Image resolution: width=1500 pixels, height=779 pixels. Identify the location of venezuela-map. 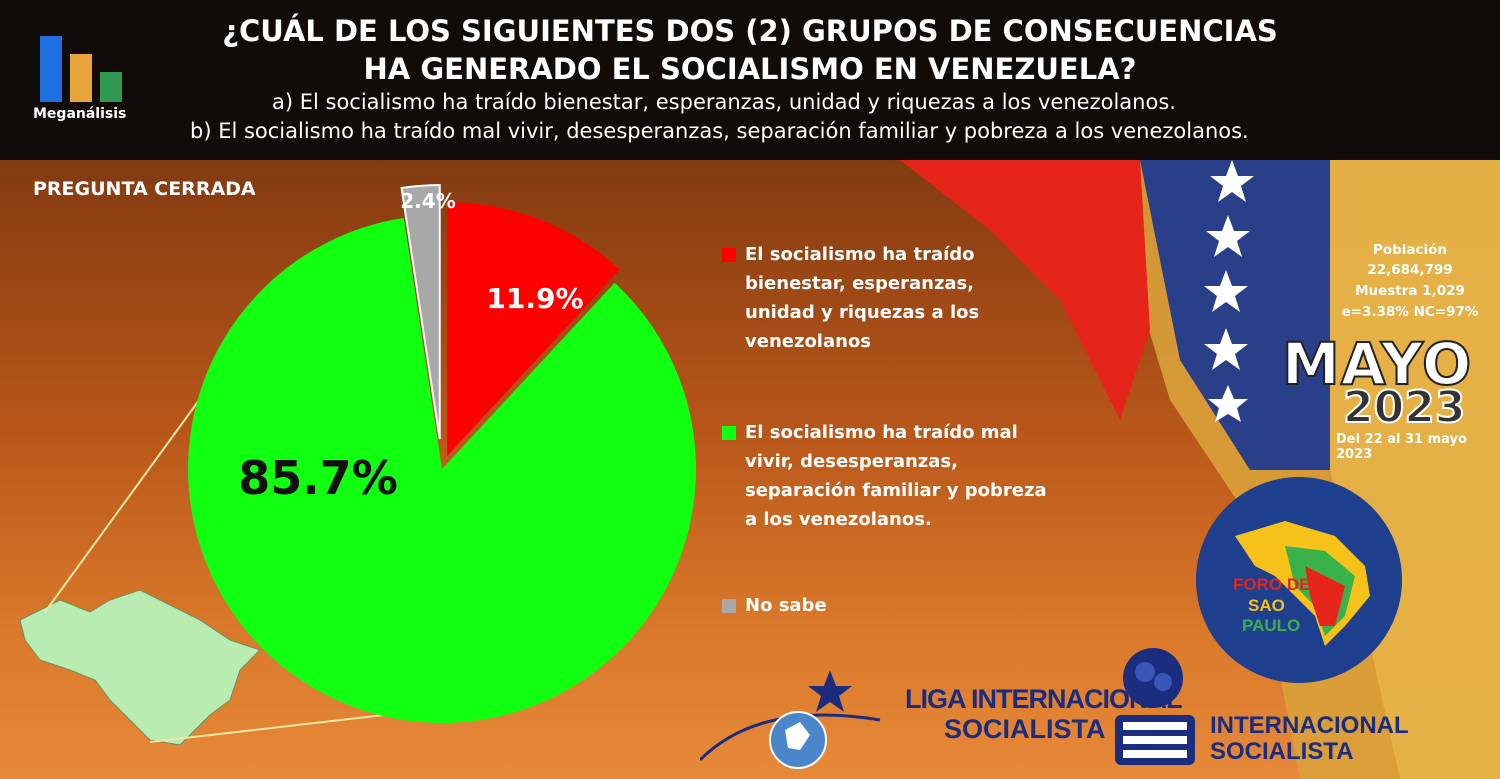
(140, 667).